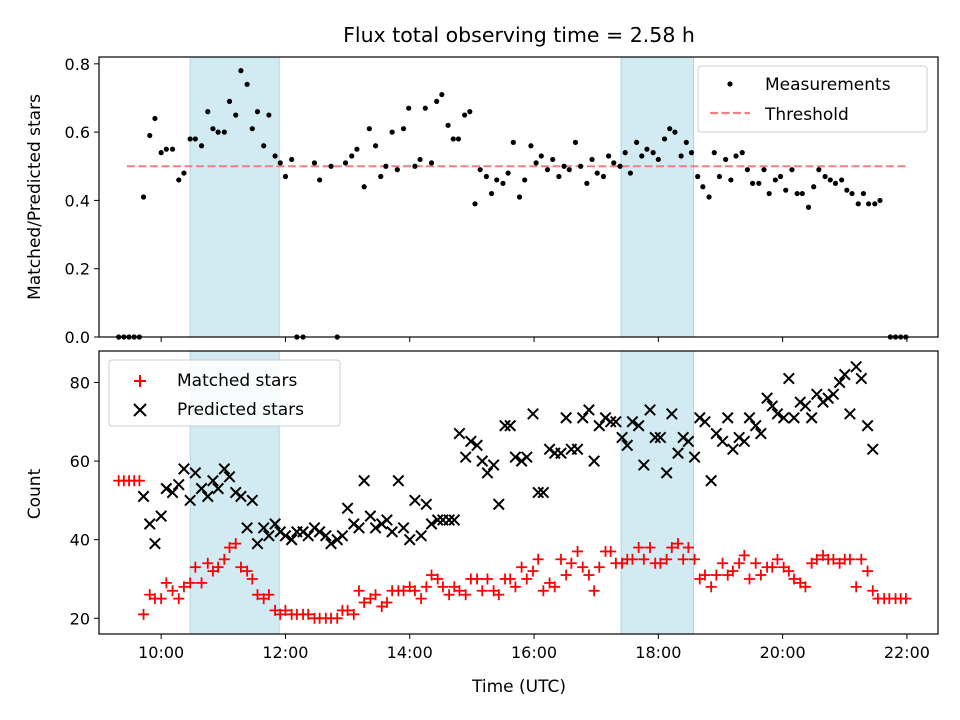 This screenshot has height=720, width=960. I want to click on top-y-tick-label: 0.8, so click(77, 64).